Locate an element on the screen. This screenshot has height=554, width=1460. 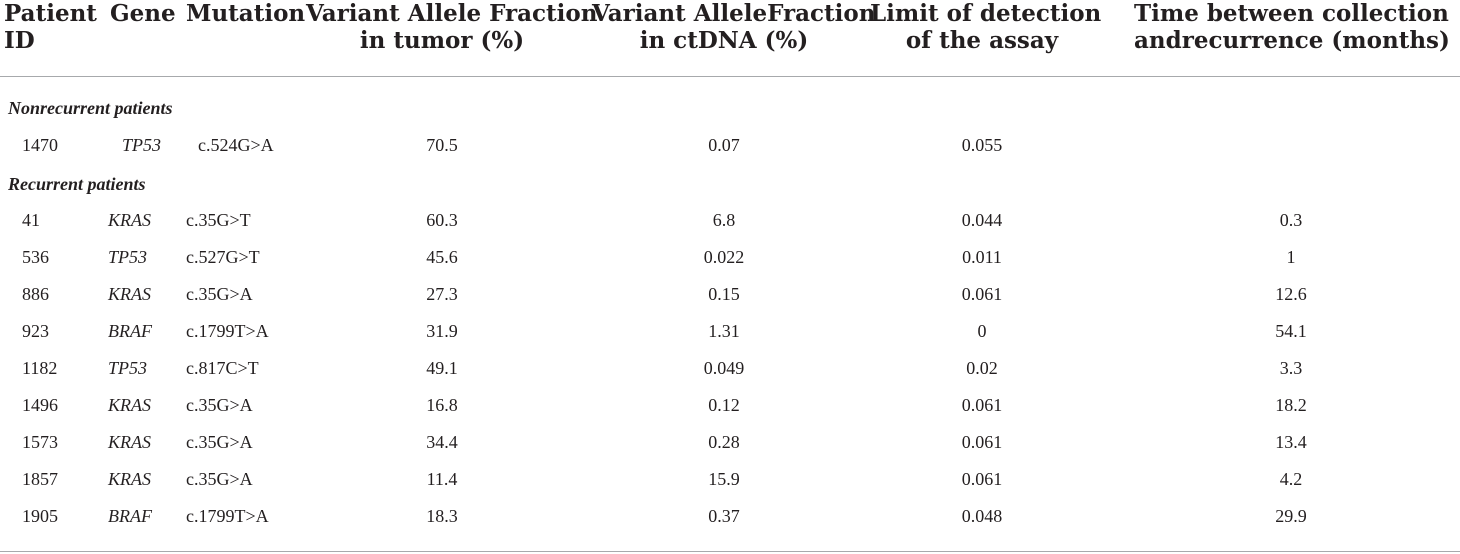
cell-patient-id: 886 is located at coordinates (35, 294).